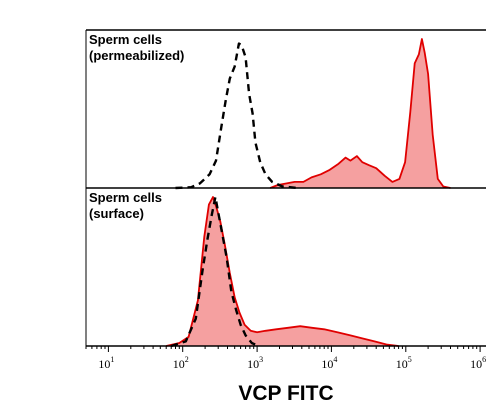 This screenshot has width=500, height=416. What do you see at coordinates (112, 359) in the screenshot?
I see `x-tick-label-exponent: 1` at bounding box center [112, 359].